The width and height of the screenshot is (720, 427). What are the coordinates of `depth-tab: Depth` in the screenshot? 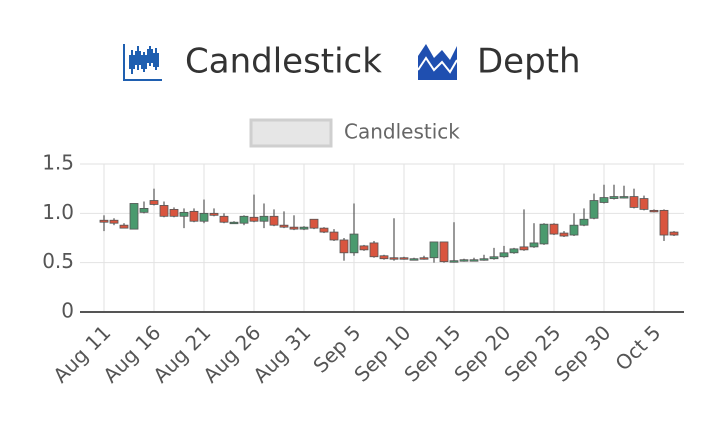 It's located at (499, 62).